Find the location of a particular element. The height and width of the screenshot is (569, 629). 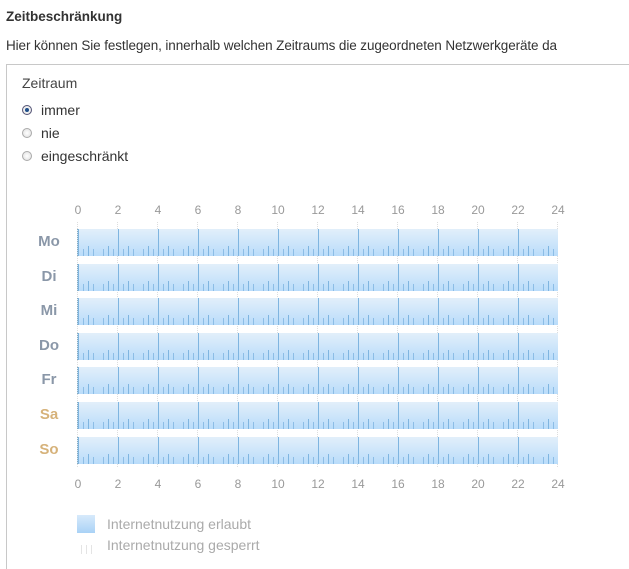

legend-blocked: Internetnutzung gesperrt is located at coordinates (168, 545).